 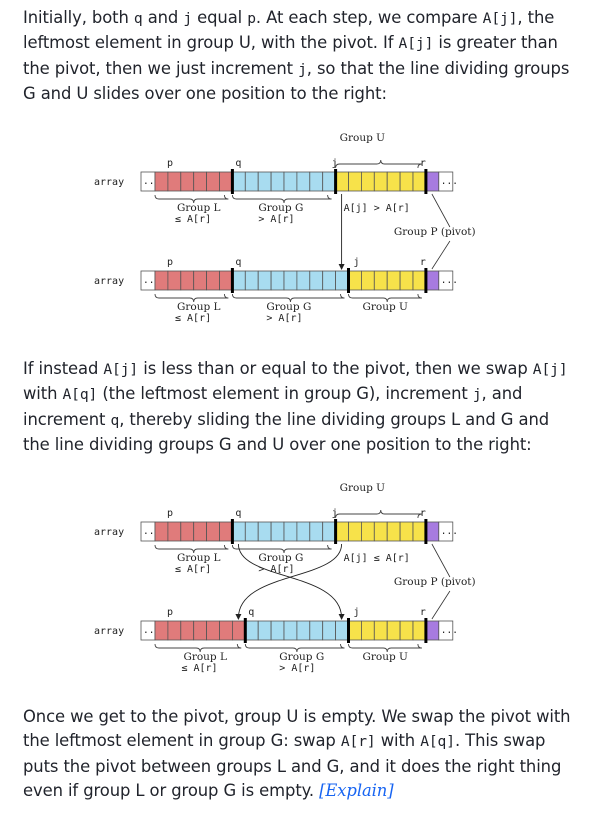 What do you see at coordinates (446, 630) in the screenshot?
I see `right-ellipsis-cell` at bounding box center [446, 630].